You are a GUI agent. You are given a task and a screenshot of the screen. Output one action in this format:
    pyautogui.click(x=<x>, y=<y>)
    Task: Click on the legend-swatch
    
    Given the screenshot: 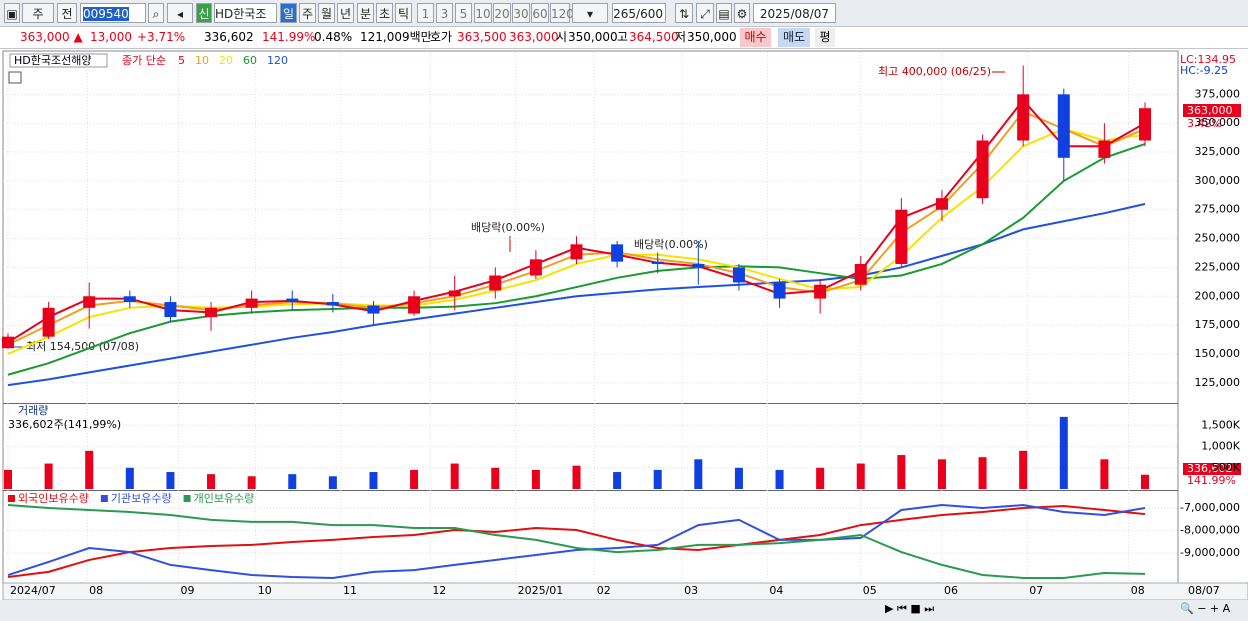 What is the action you would take?
    pyautogui.click(x=187, y=498)
    